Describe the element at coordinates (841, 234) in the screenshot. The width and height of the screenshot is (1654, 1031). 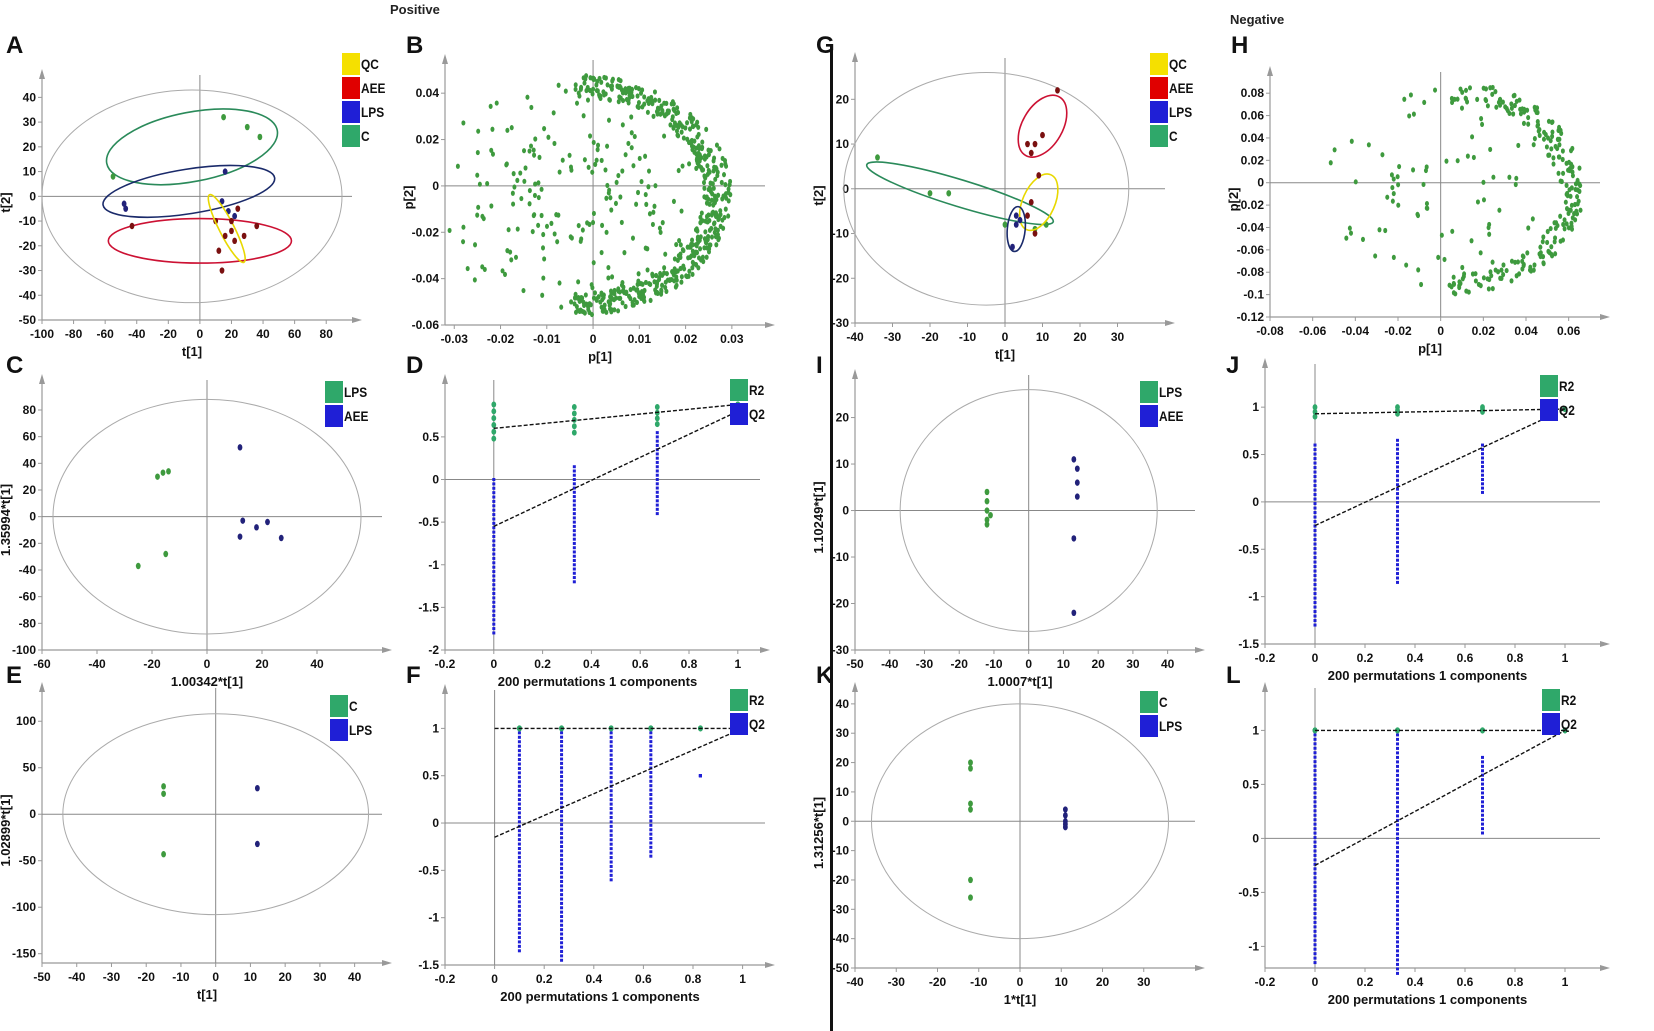
I see `y-tick-label: -10` at that location.